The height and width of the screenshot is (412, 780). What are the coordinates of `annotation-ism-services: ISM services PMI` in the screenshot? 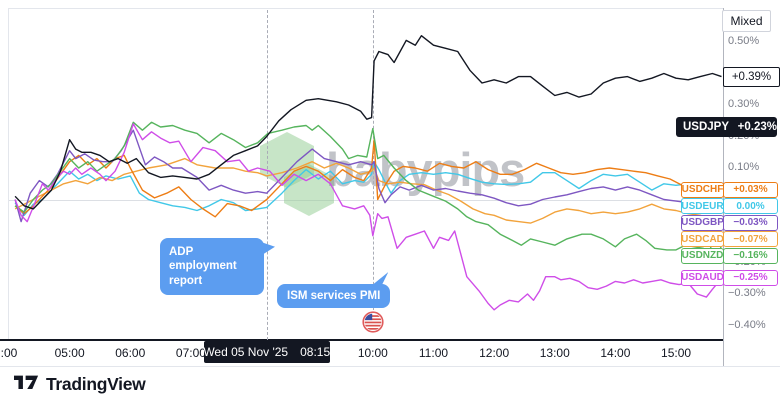 It's located at (334, 290).